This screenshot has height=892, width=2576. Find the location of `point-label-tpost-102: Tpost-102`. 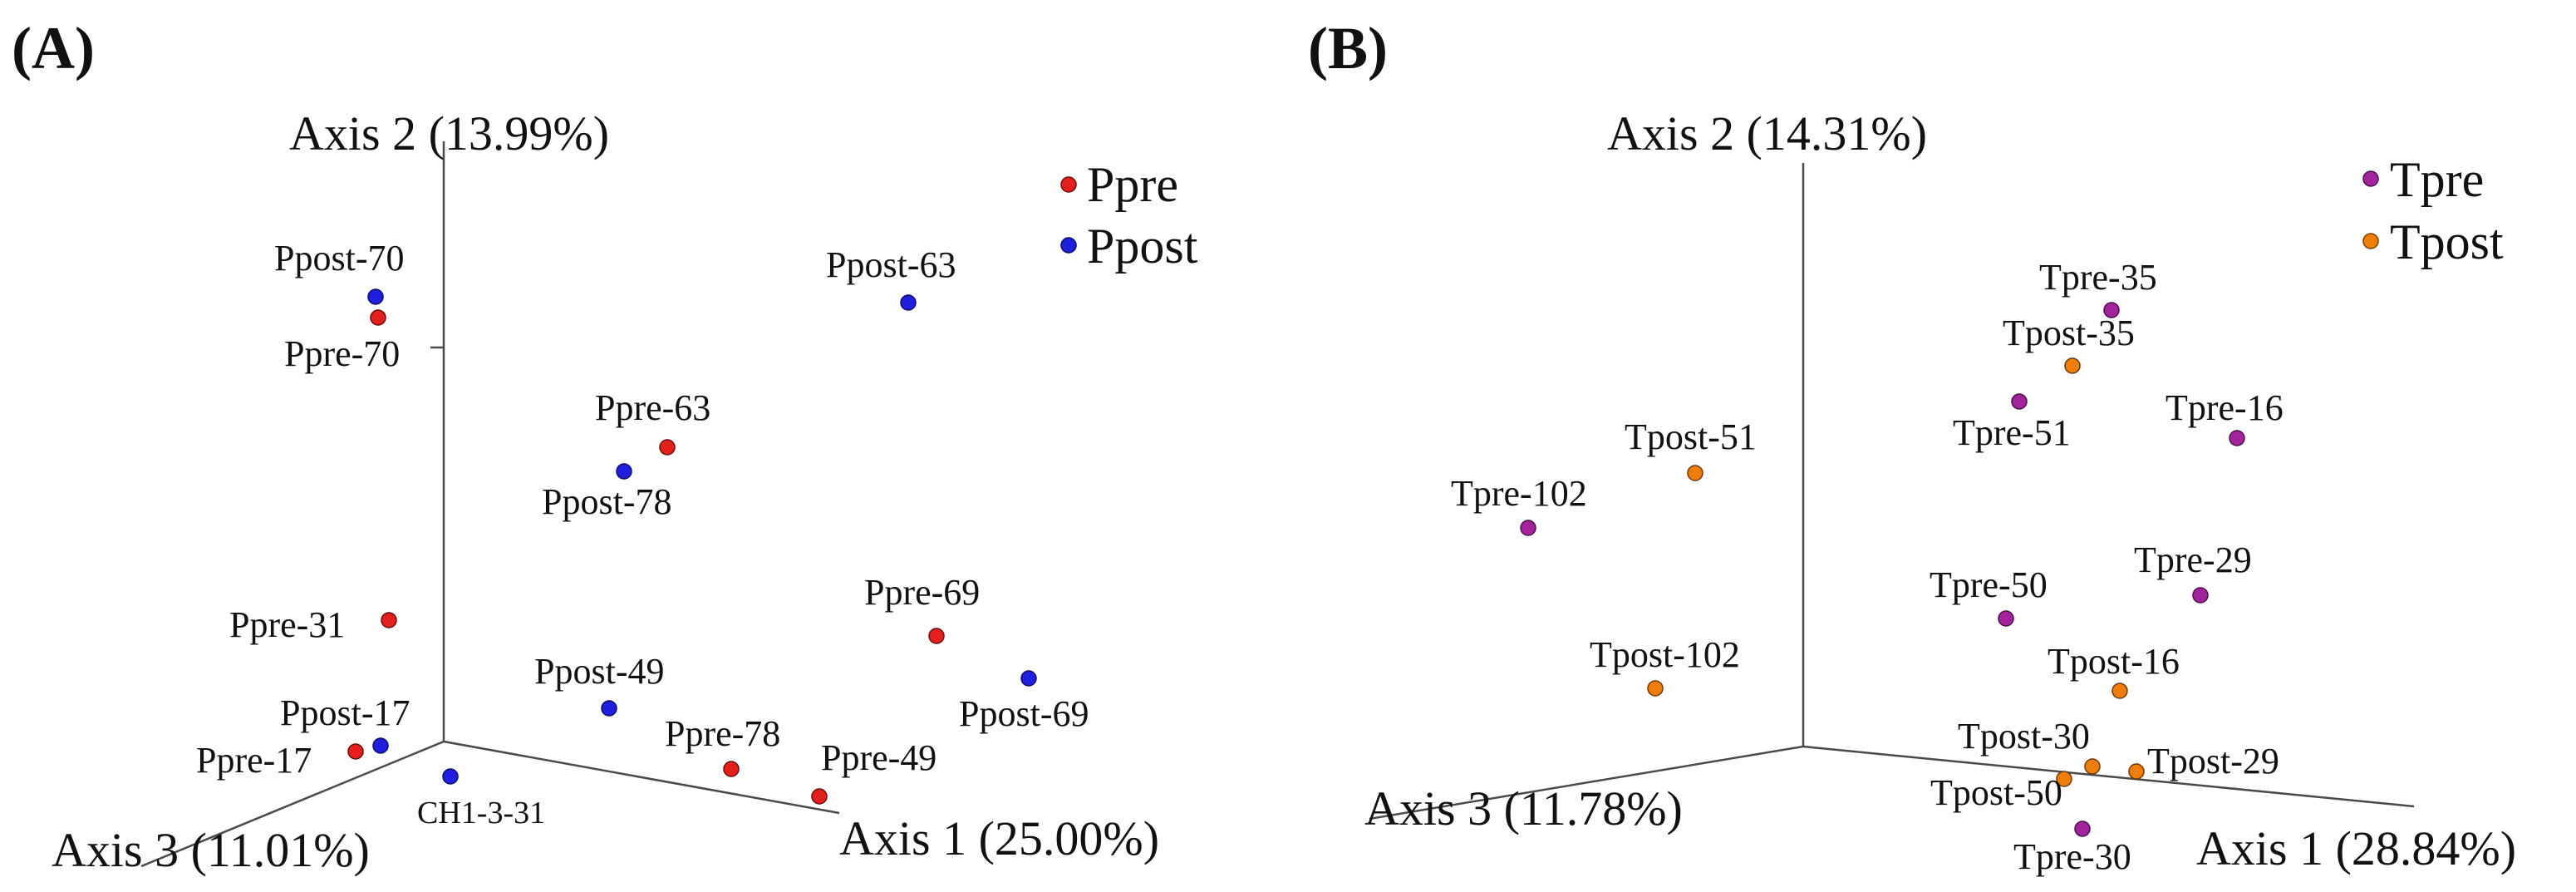

point-label-tpost-102: Tpost-102 is located at coordinates (1665, 655).